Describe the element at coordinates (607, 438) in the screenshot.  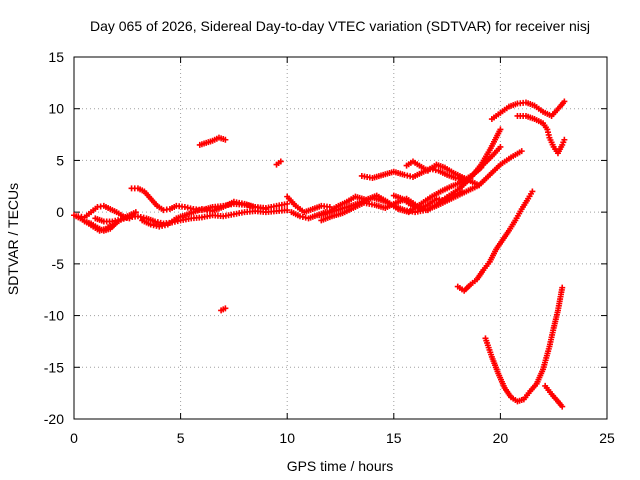
I see `x-tick-label: 25` at that location.